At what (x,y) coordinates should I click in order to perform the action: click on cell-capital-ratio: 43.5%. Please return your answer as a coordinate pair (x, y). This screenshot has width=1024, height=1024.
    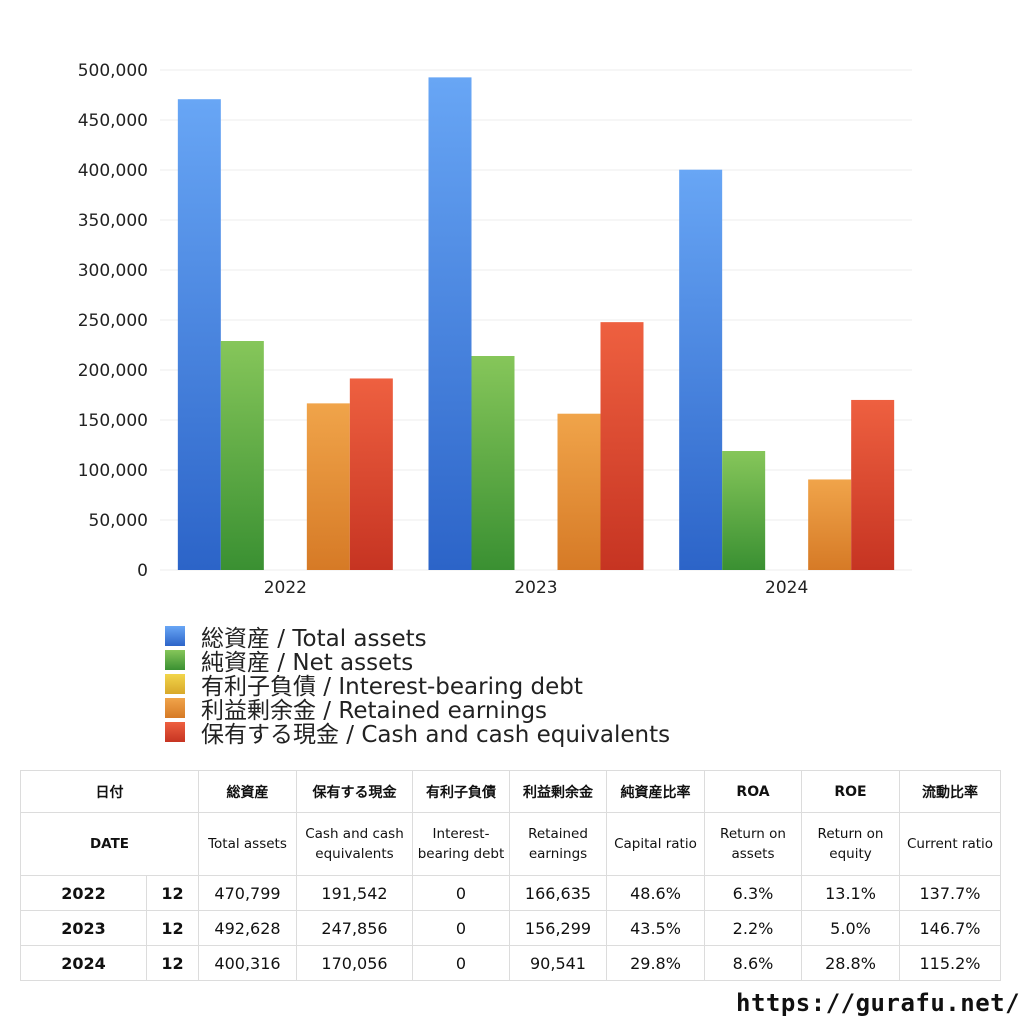
    Looking at the image, I should click on (655, 928).